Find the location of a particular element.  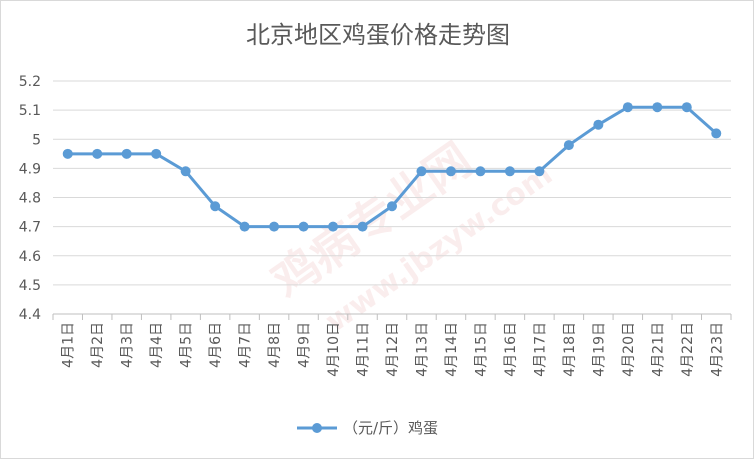

y-tick-label: 4.9 is located at coordinates (30, 169).